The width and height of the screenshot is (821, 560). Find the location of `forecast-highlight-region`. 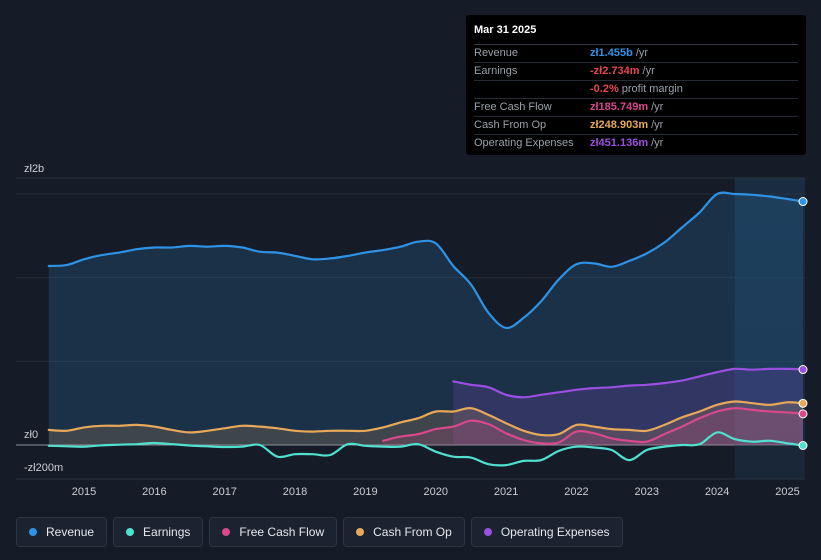

forecast-highlight-region is located at coordinates (769, 328).